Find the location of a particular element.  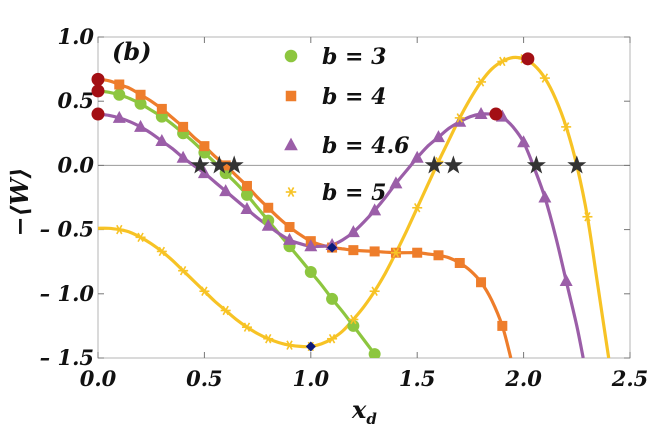

panel-label: (b) is located at coordinates (132, 51).